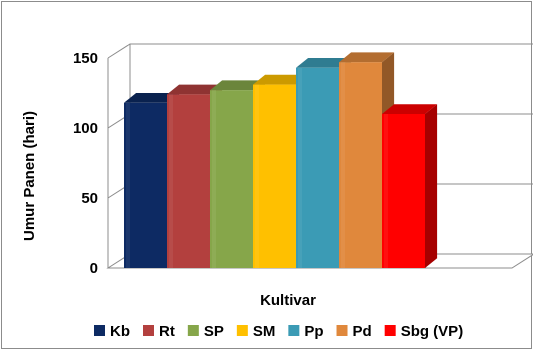 The image size is (533, 350). Describe the element at coordinates (278, 331) in the screenshot. I see `legend: Kb Rt SP SM Pp Pd Sbg (VP)` at that location.